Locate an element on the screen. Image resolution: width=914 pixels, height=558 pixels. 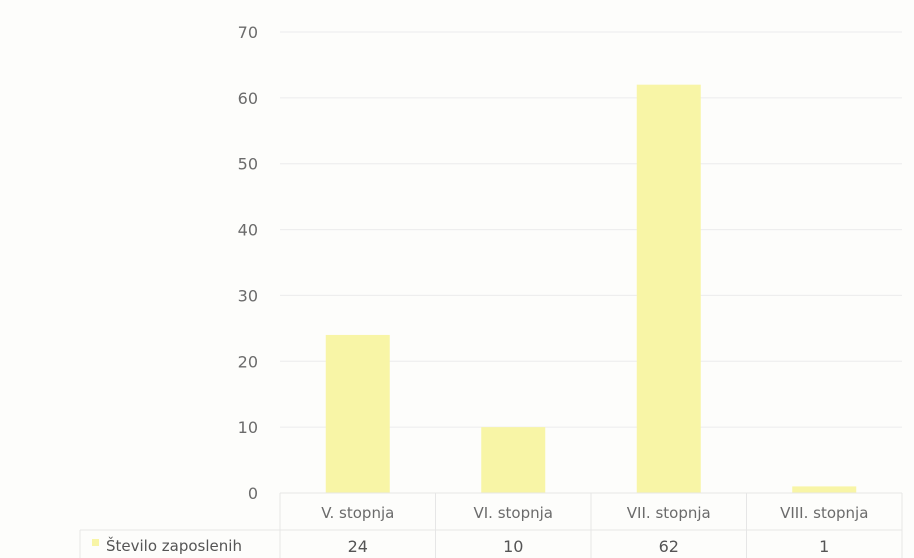
legend-swatch is located at coordinates (95, 542).